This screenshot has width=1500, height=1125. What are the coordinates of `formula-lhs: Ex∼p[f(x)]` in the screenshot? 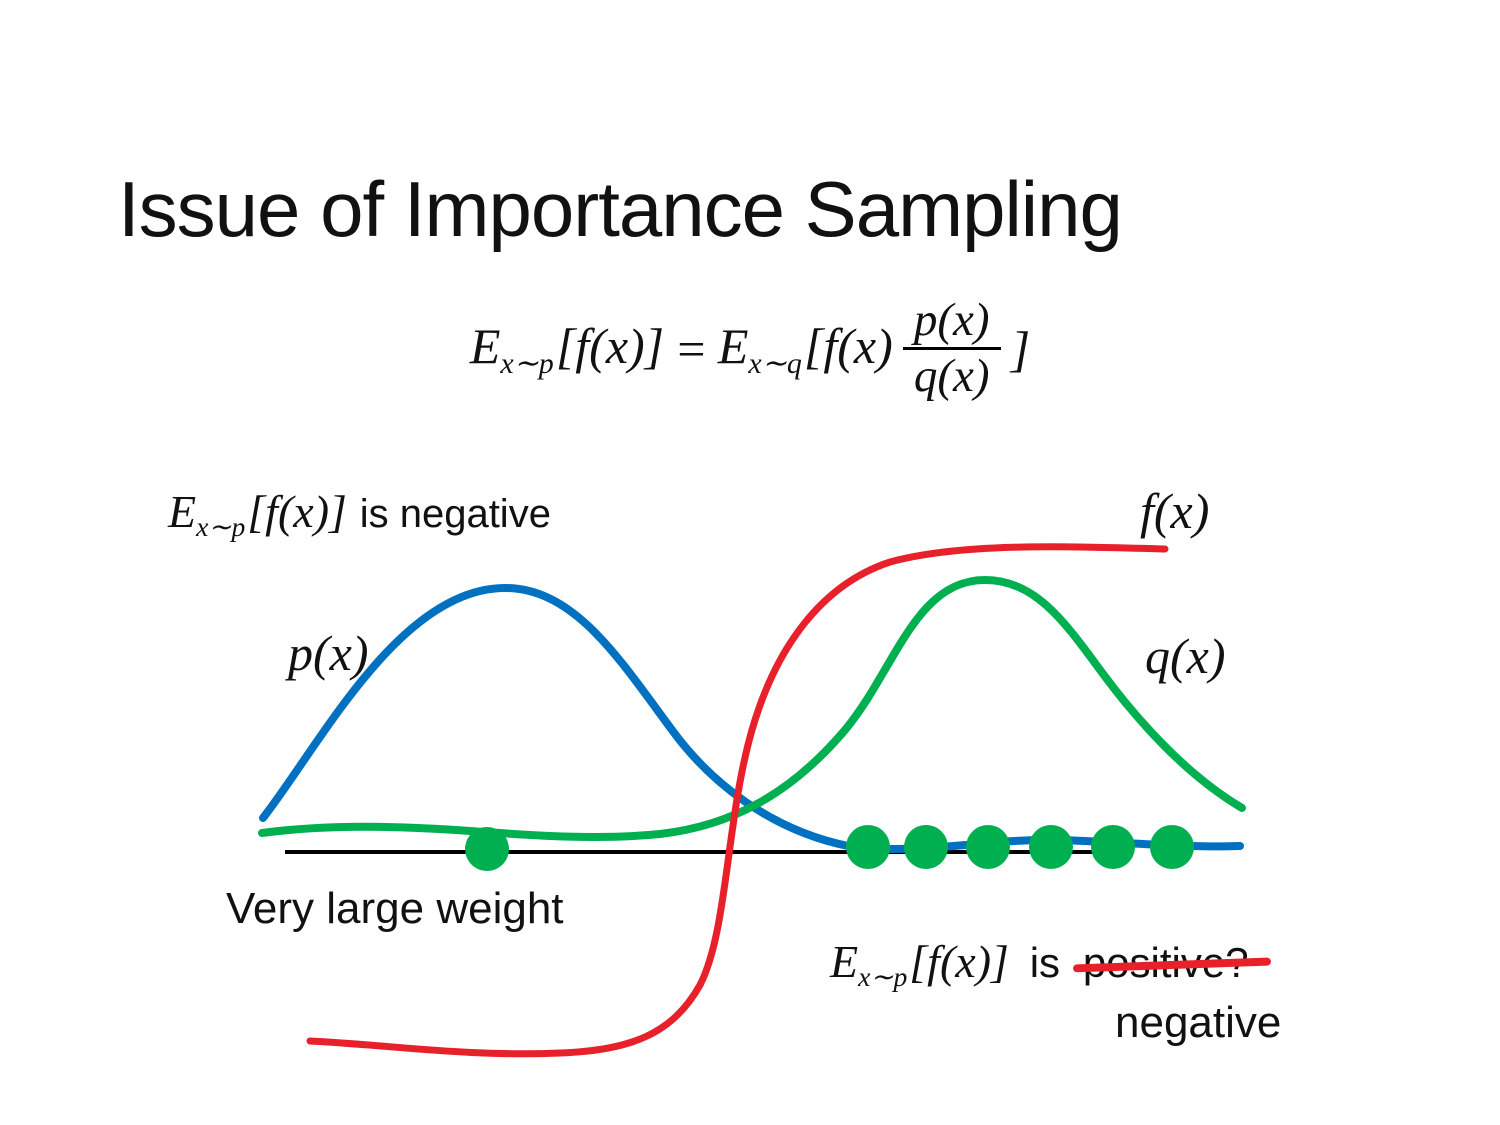 It's located at (567, 348).